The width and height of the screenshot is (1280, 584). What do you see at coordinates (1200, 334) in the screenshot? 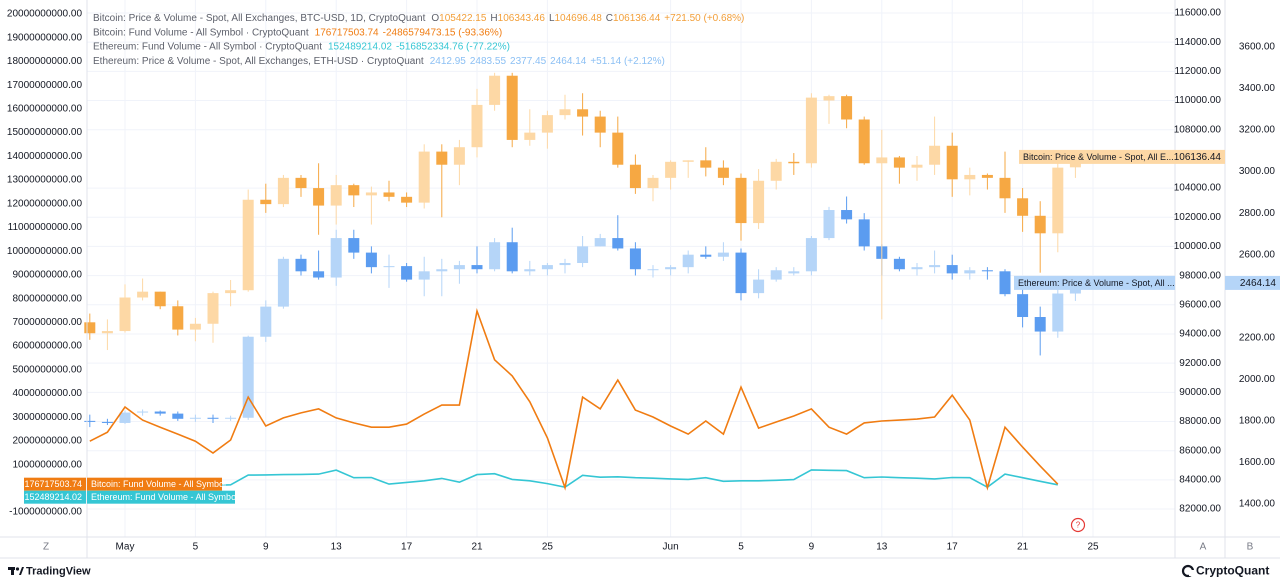
I see `y-tick-label: 94000.00` at bounding box center [1200, 334].